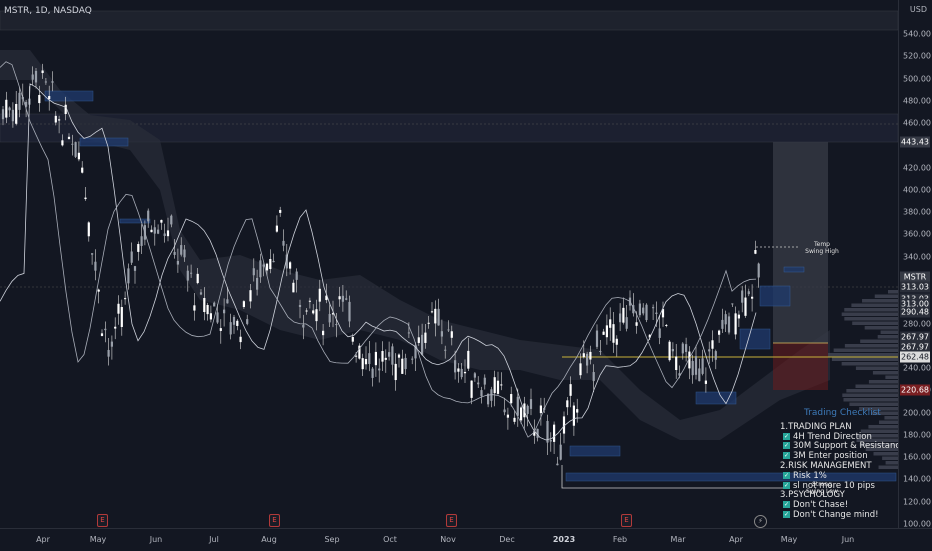 The width and height of the screenshot is (932, 551). What do you see at coordinates (917, 101) in the screenshot?
I see `price-tick: 480.00` at bounding box center [917, 101].